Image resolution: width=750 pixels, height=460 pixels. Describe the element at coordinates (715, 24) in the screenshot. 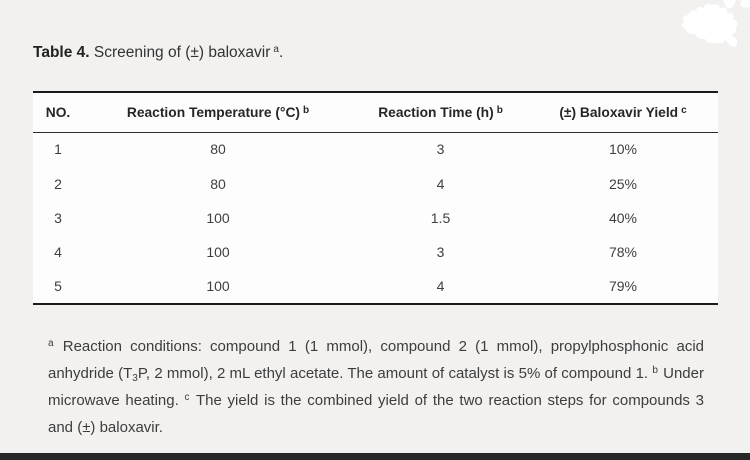

I see `corner-splash-shape` at that location.